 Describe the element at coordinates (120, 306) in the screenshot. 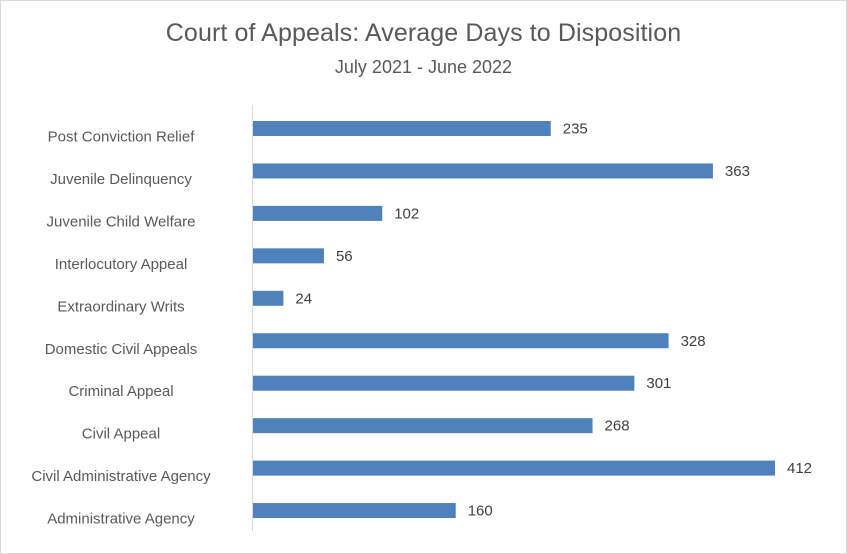

I see `category-label: Extraordinary Writs` at that location.